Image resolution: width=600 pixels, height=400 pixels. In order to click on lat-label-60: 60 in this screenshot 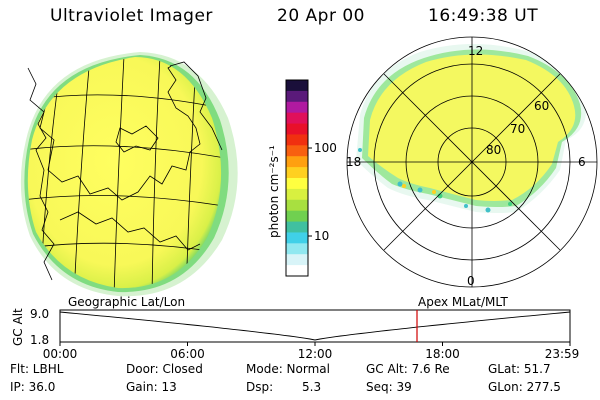, I will do `click(541, 106)`.